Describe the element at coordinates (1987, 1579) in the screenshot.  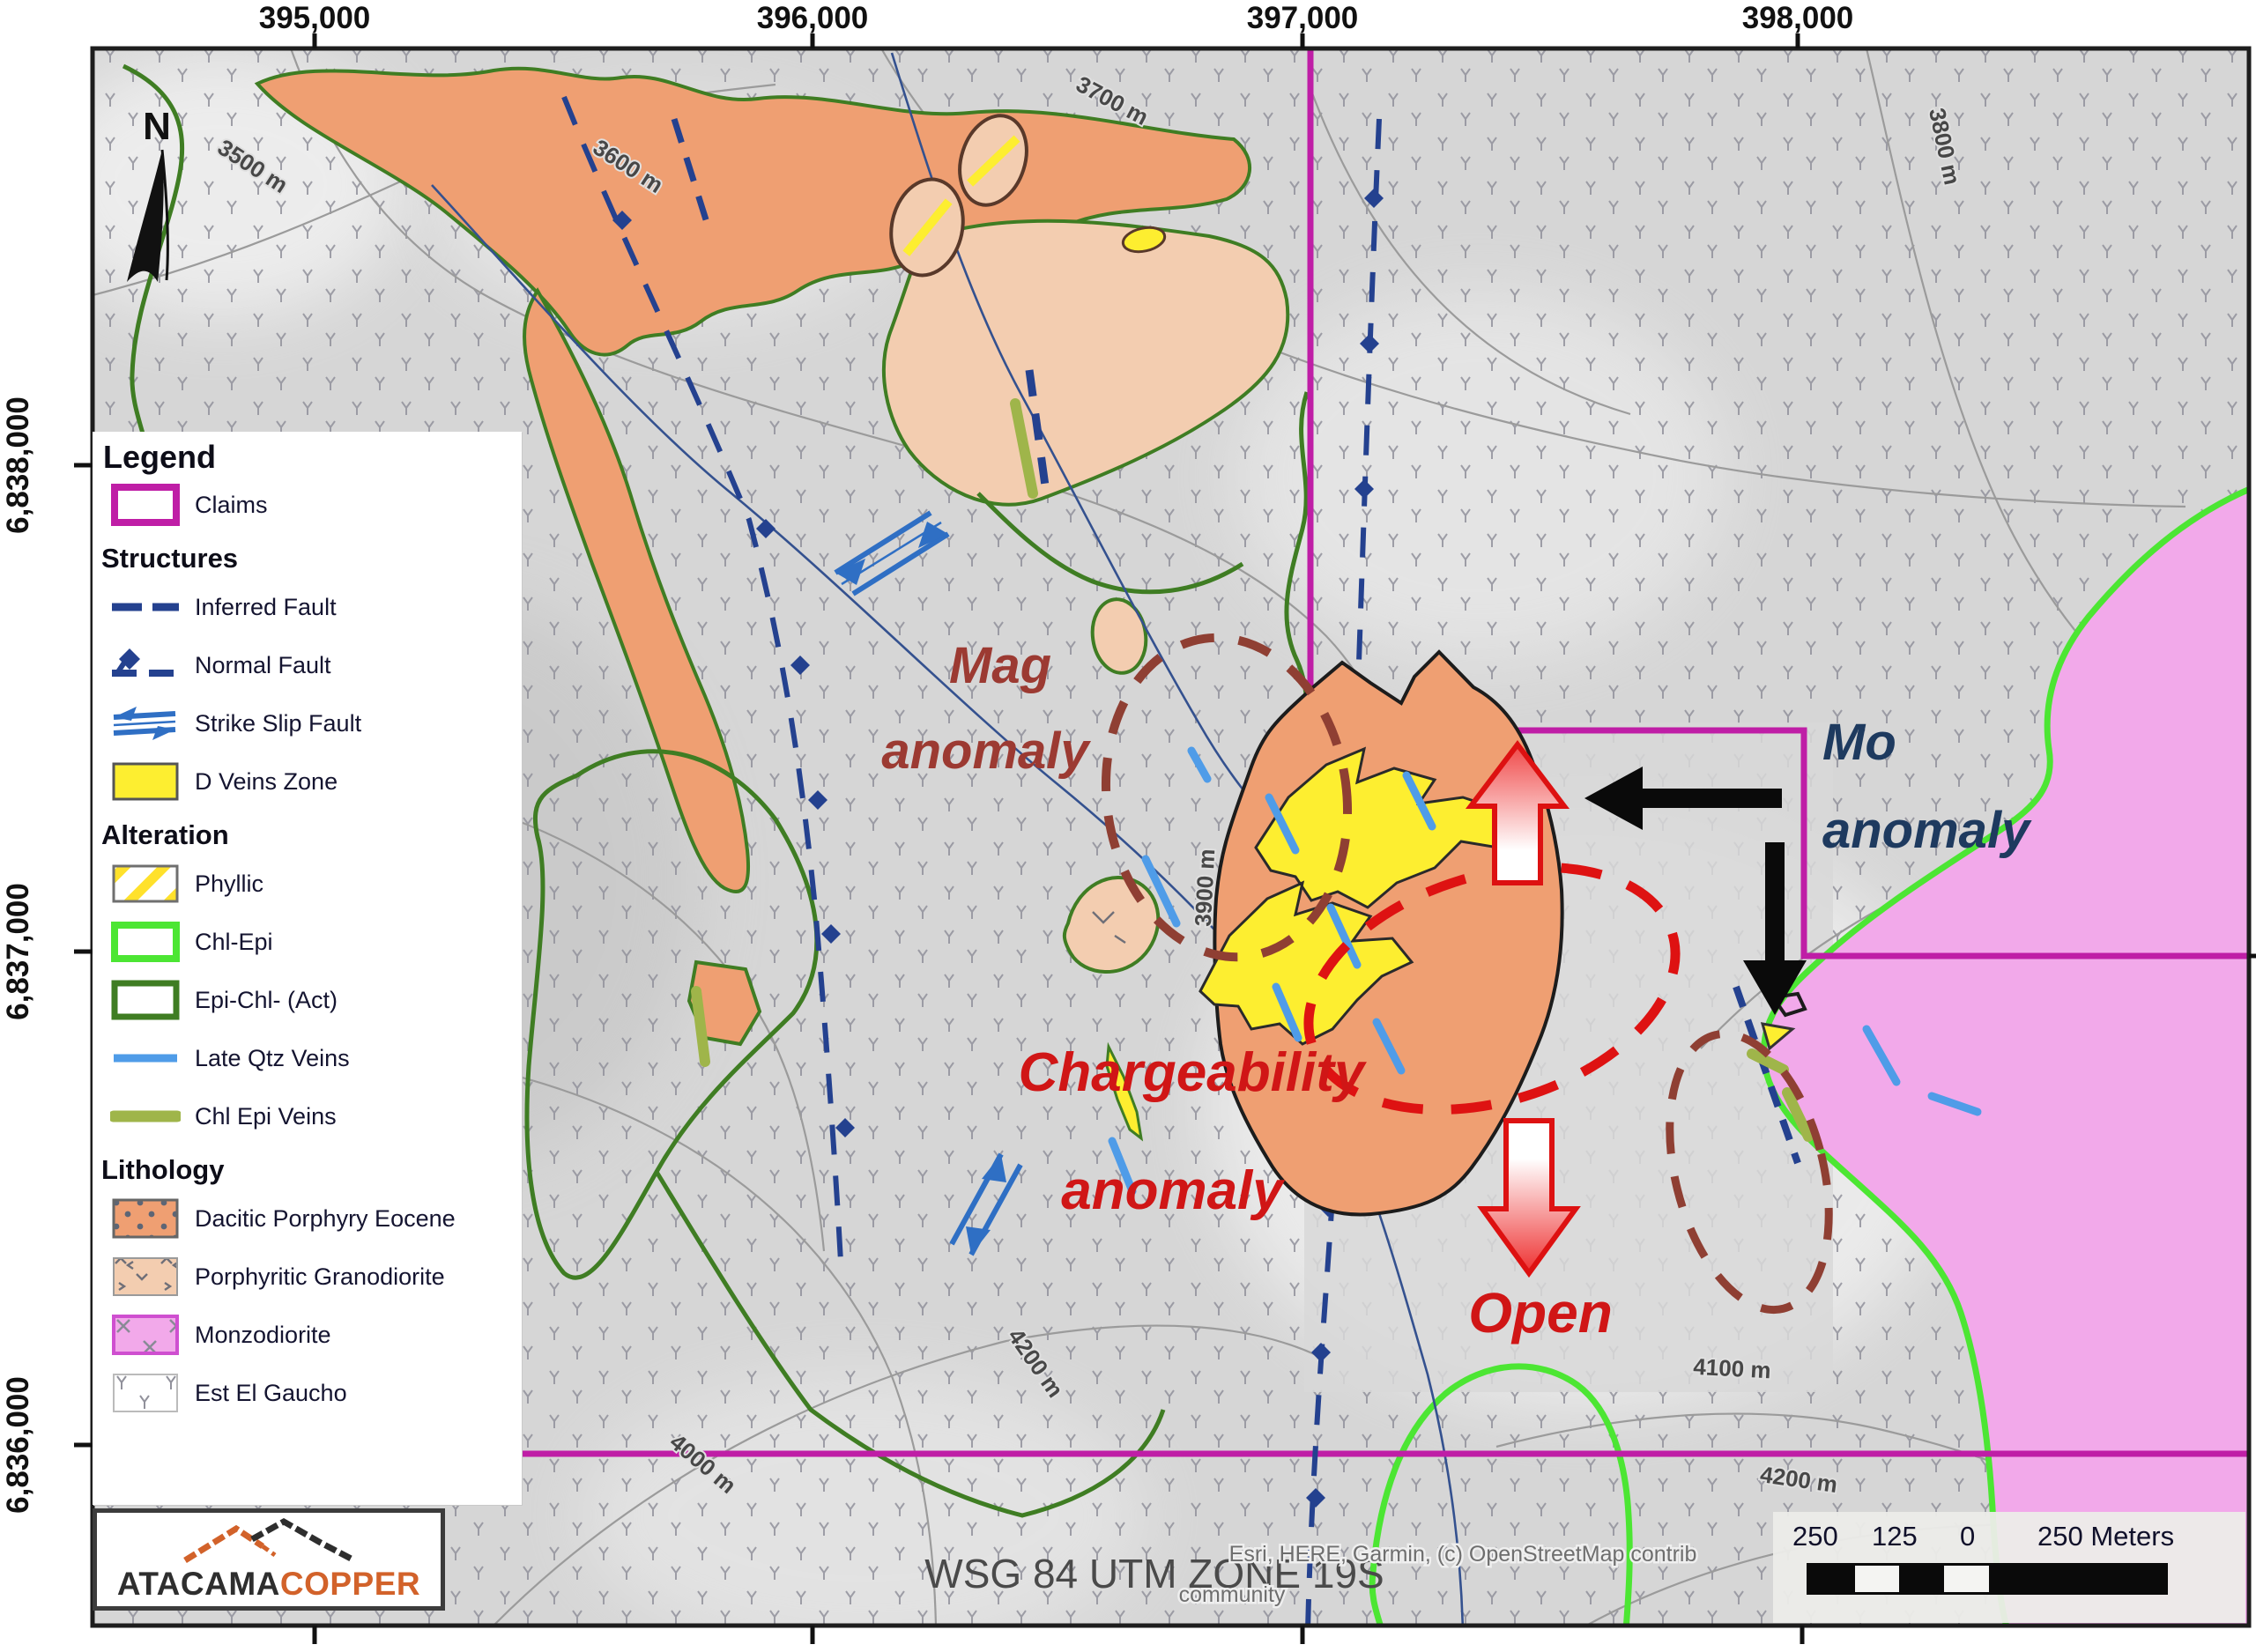
I see `scale-bar-icon` at that location.